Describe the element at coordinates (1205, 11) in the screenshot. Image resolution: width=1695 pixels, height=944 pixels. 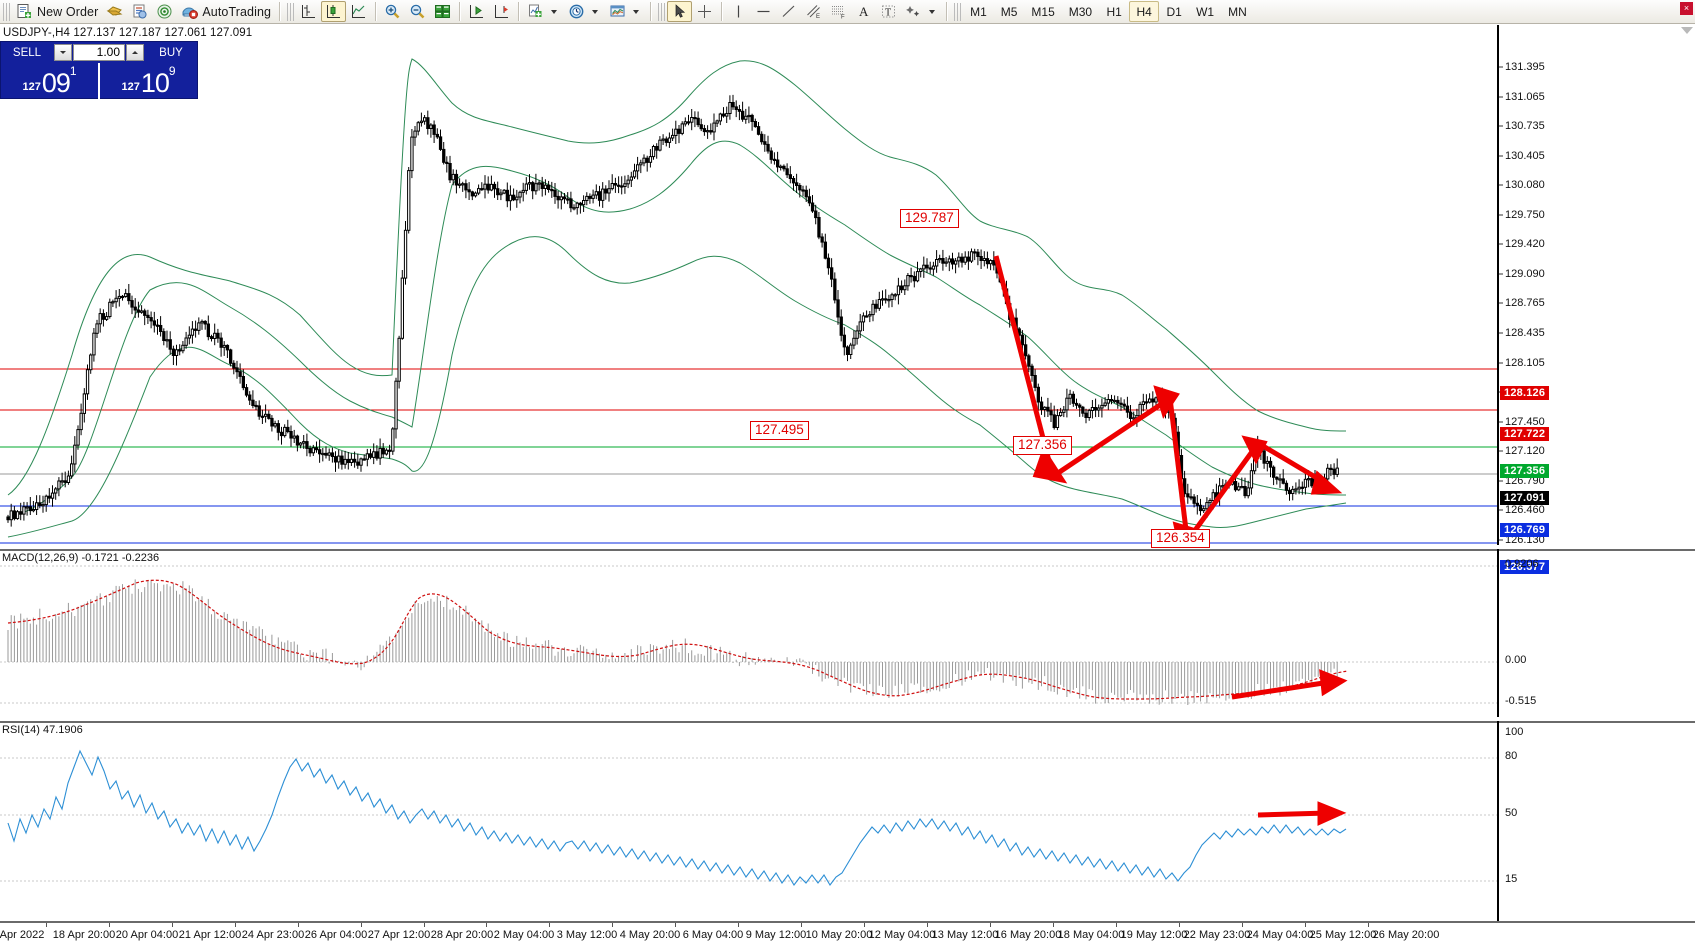
I see `timeframe-w1: W1` at that location.